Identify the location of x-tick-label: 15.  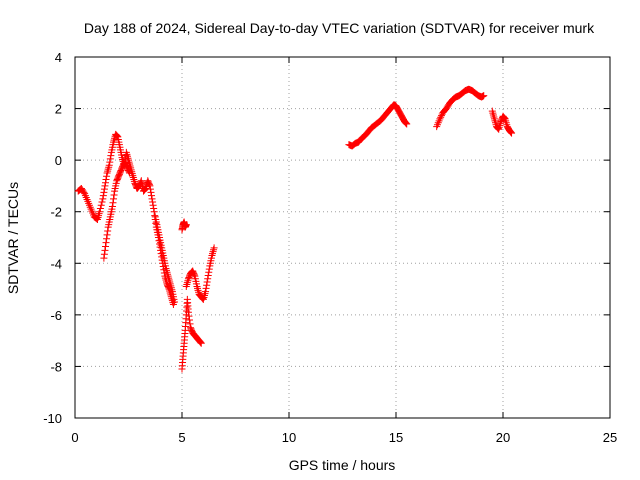
(396, 437).